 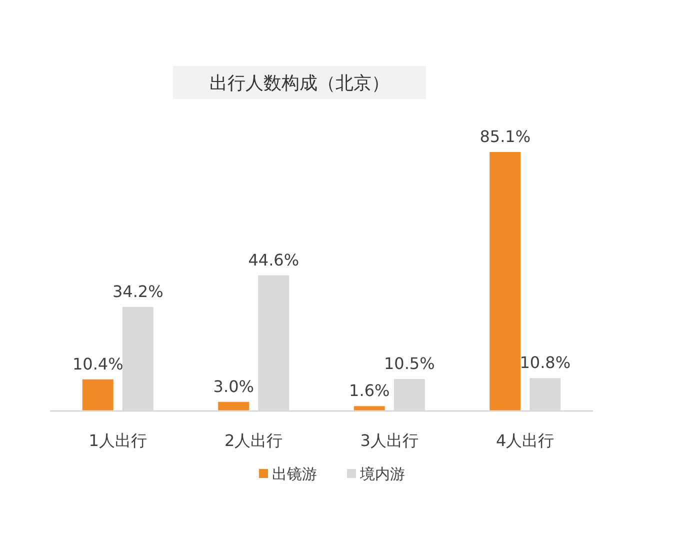 I want to click on data-label: 34.2%, so click(x=138, y=291).